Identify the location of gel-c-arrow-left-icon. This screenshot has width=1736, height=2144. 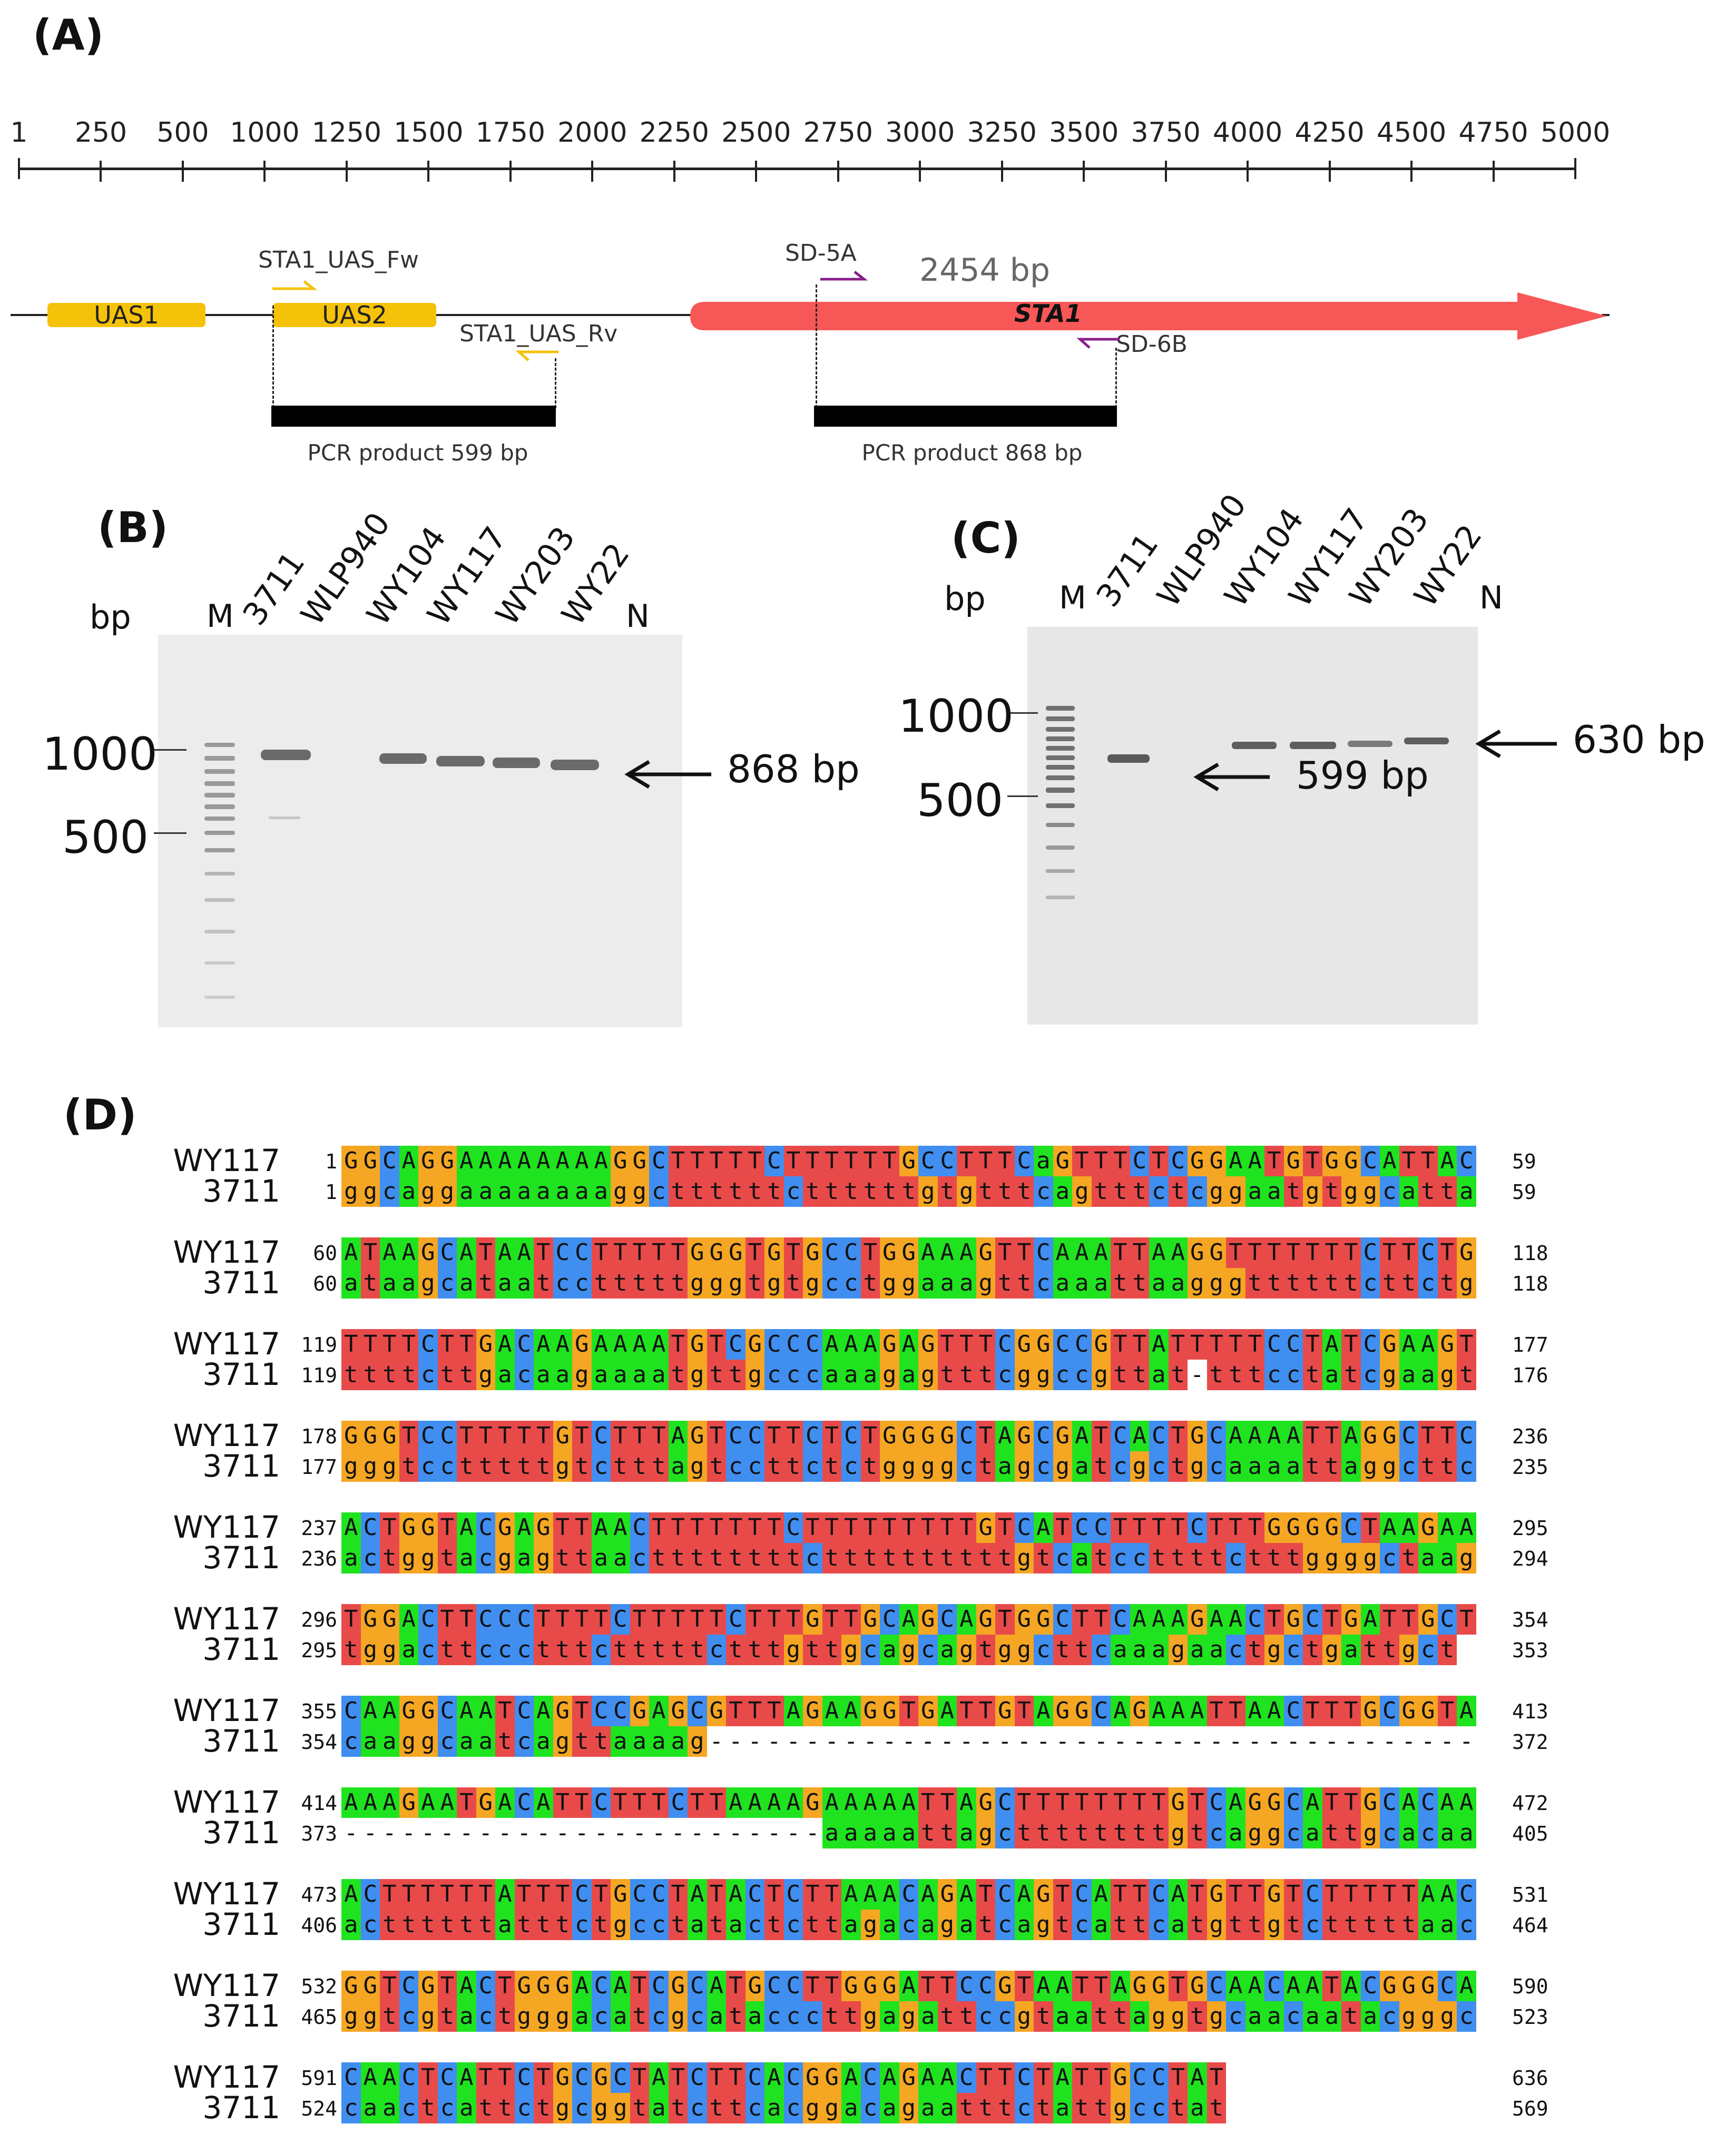
(1231, 777).